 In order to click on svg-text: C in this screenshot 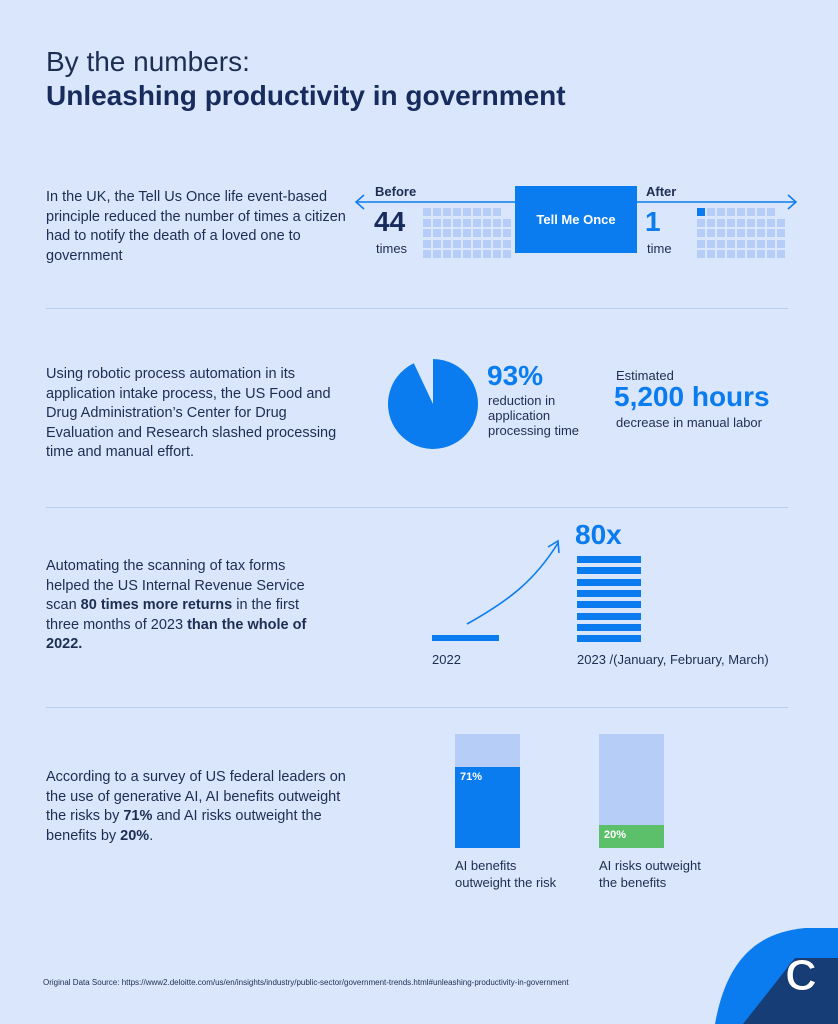, I will do `click(801, 975)`.